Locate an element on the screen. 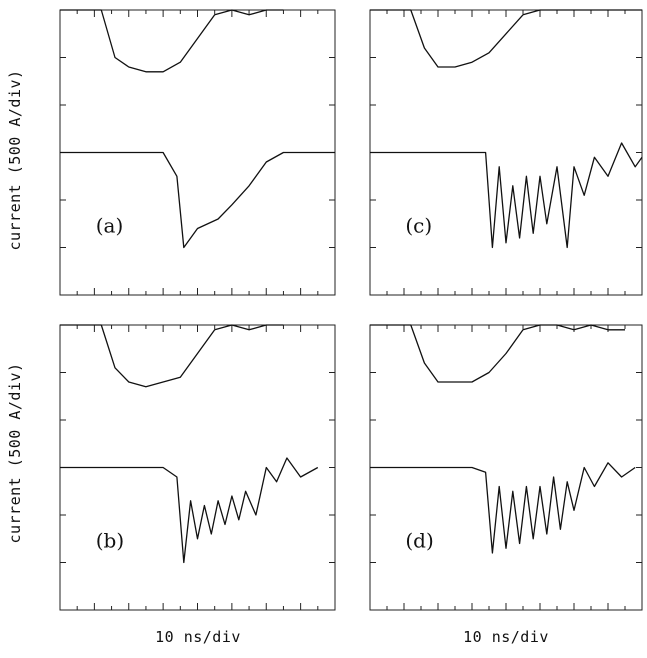 Image resolution: width=647 pixels, height=658 pixels. panel-label: (b) is located at coordinates (110, 540).